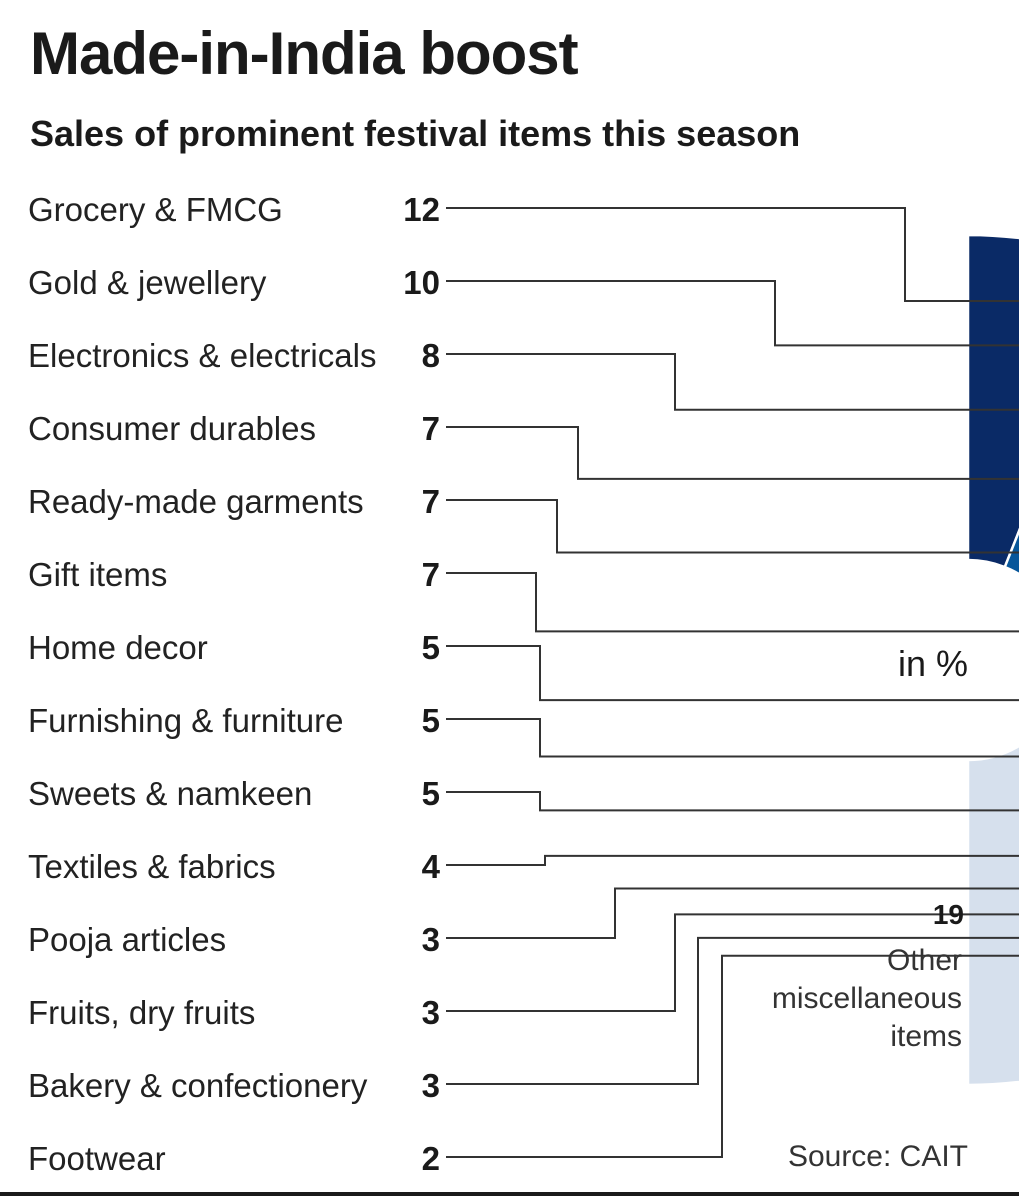 The height and width of the screenshot is (1200, 1019). Describe the element at coordinates (924, 960) in the screenshot. I see `other-label-line-1: Other` at that location.